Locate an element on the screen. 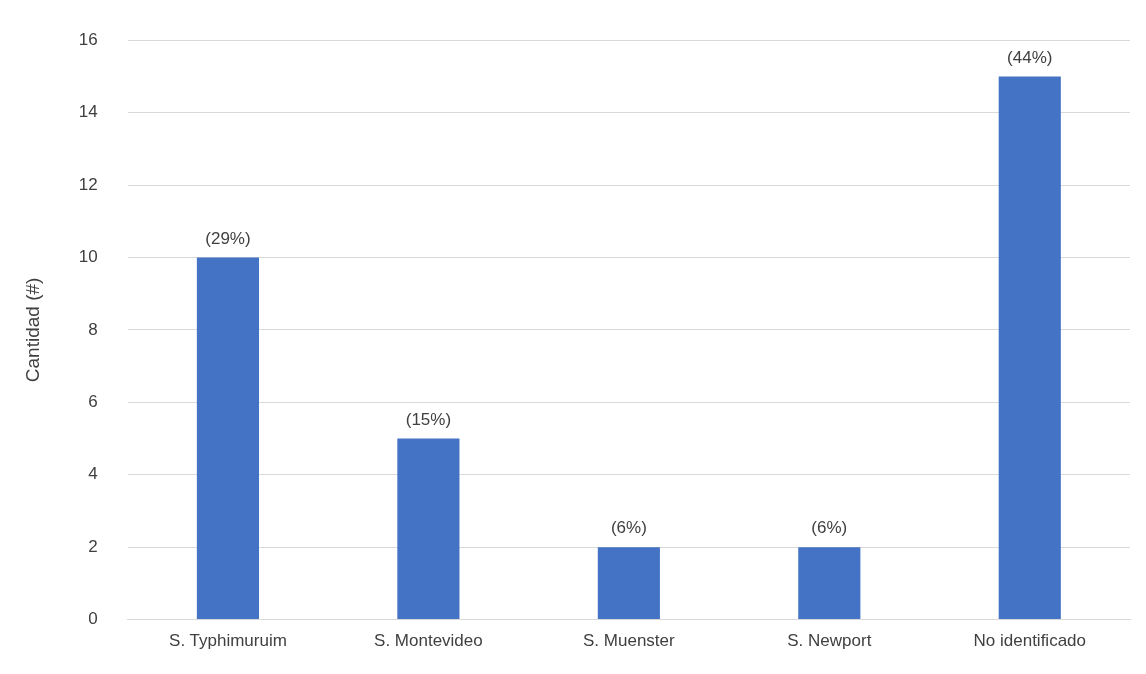 The image size is (1146, 674). x-tick-label: S. Montevideo is located at coordinates (428, 641).